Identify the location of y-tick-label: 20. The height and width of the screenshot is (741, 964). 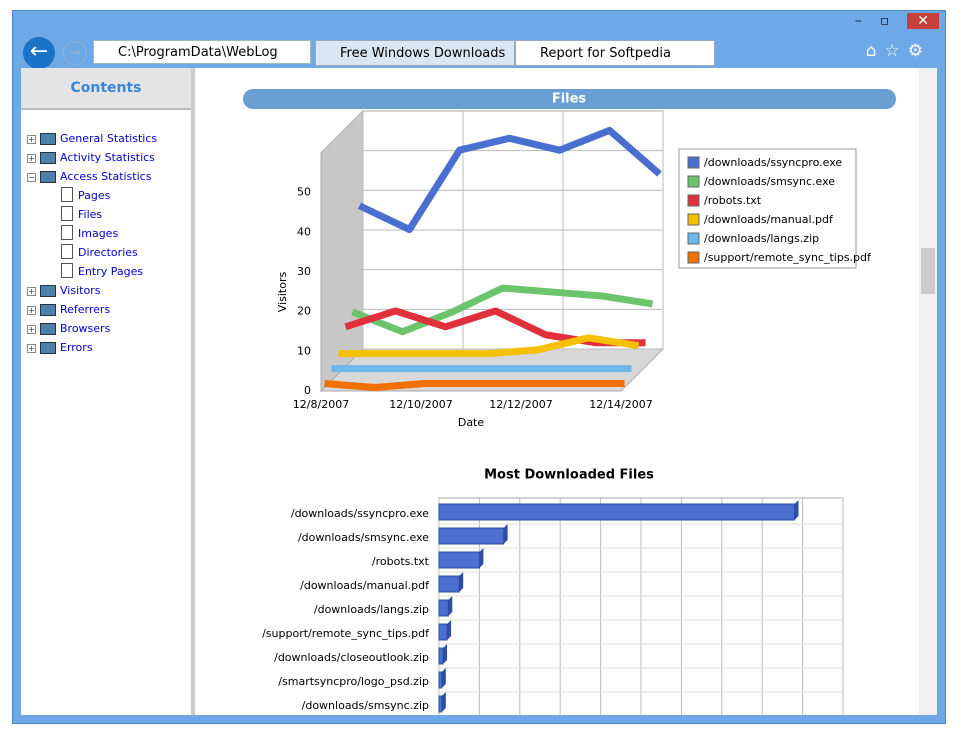
(304, 311).